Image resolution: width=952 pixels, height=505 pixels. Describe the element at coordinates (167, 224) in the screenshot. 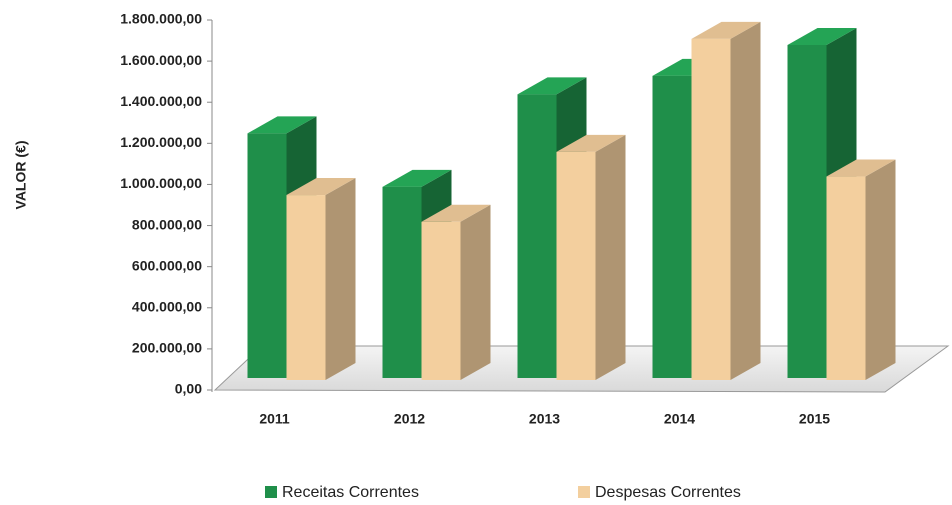

I see `y-tick-label: 800.000,00` at that location.